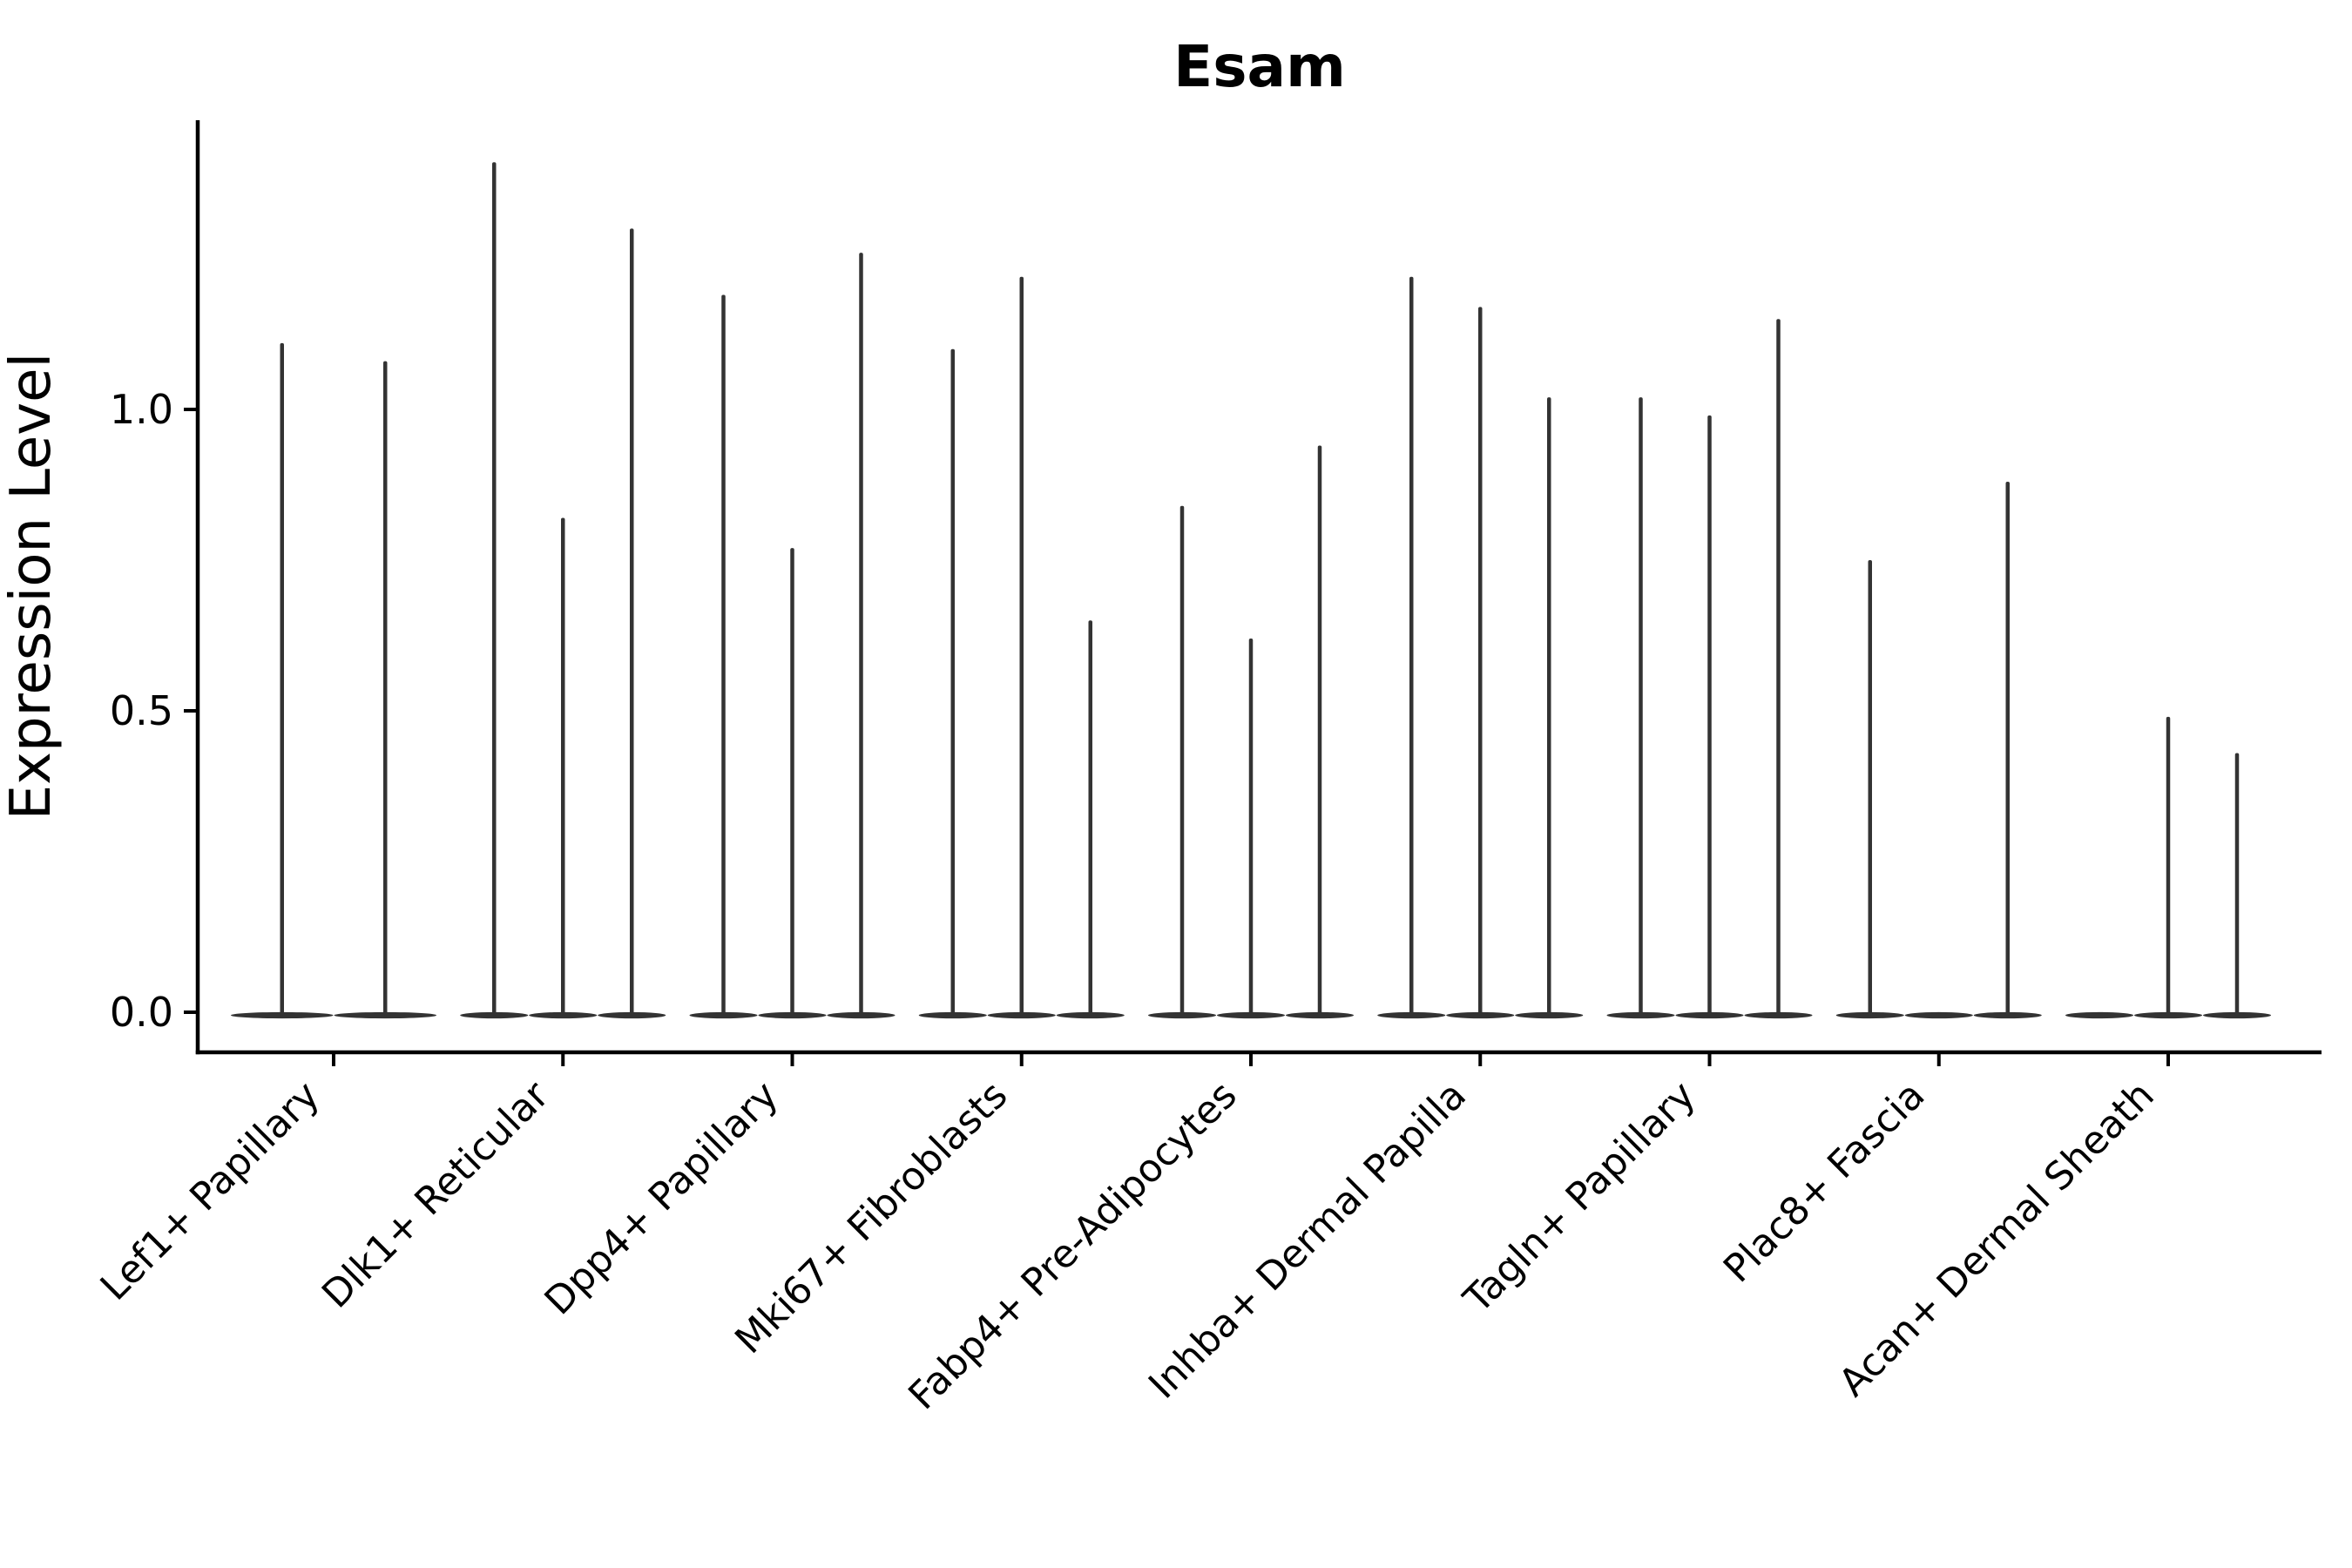  I want to click on x-tick-label: Lef1+ Papillary, so click(210, 1191).